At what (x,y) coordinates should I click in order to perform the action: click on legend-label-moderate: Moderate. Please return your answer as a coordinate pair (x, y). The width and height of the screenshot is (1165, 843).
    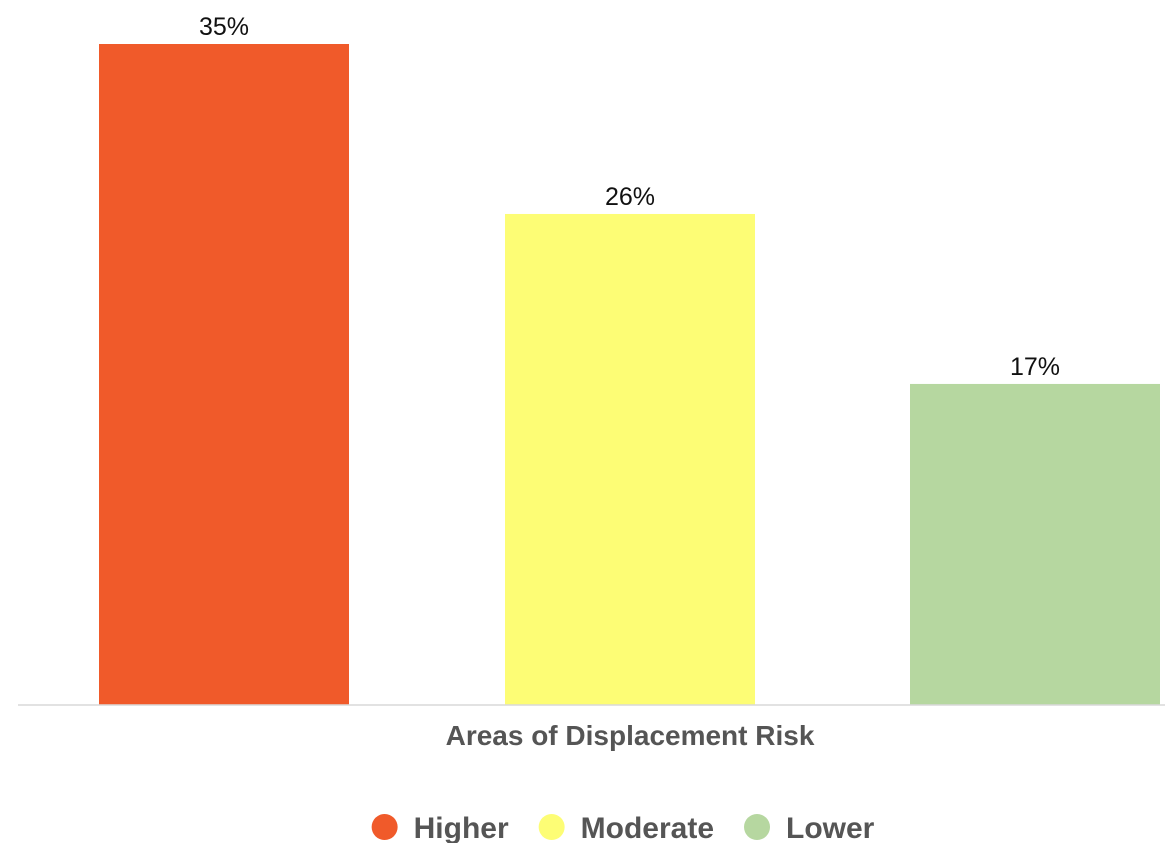
    Looking at the image, I should click on (647, 827).